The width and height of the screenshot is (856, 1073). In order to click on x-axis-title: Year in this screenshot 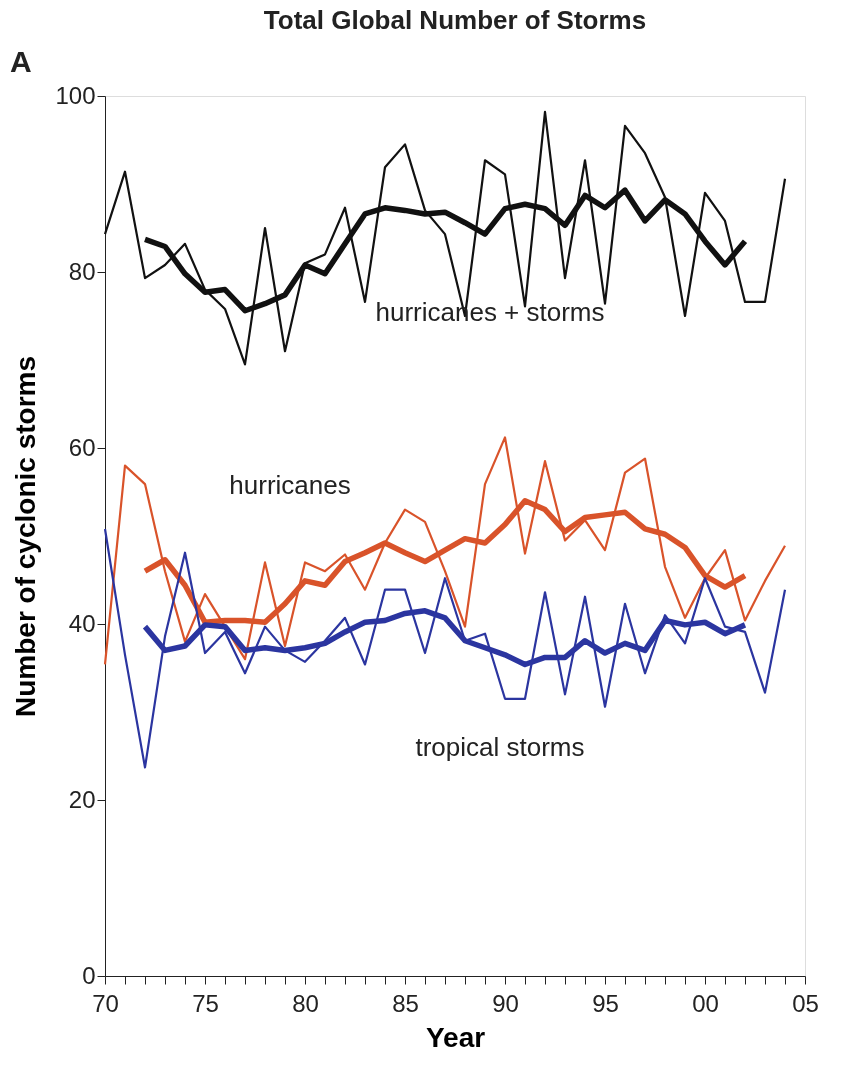, I will do `click(455, 1037)`.